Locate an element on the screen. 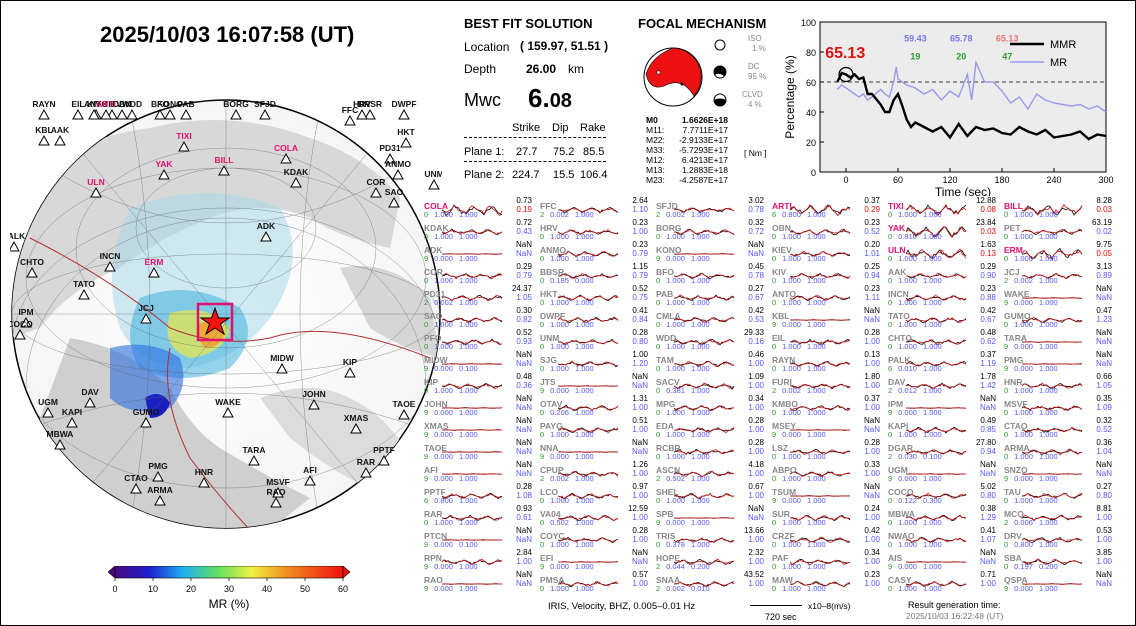 The image size is (1136, 626). waveform-cell: OTAV 1.31 1.00 0 0.206 1.000 is located at coordinates (594, 405).